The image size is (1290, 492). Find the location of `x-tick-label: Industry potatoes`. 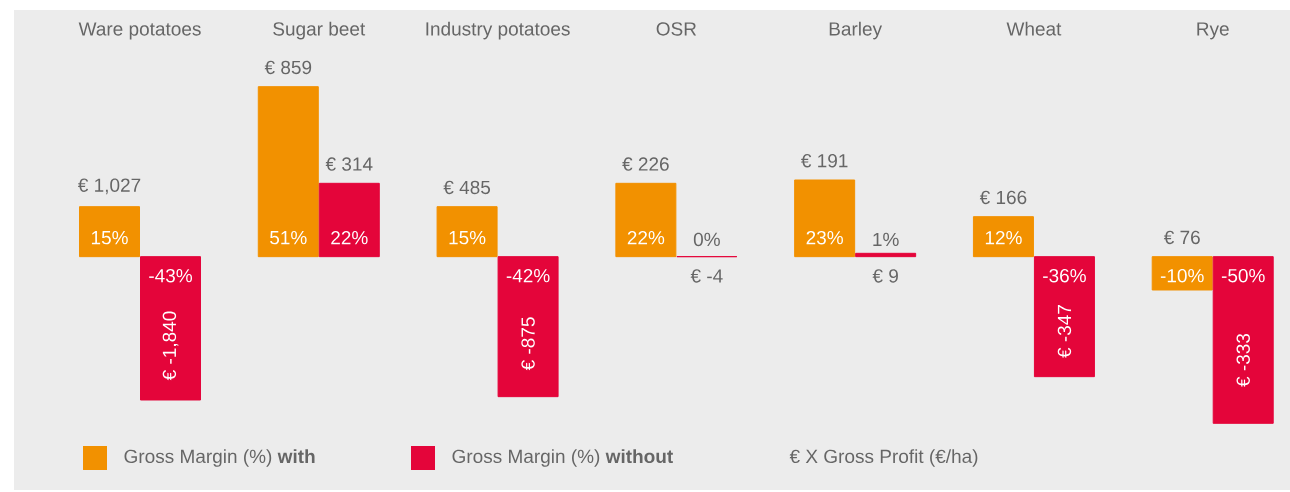

x-tick-label: Industry potatoes is located at coordinates (498, 30).